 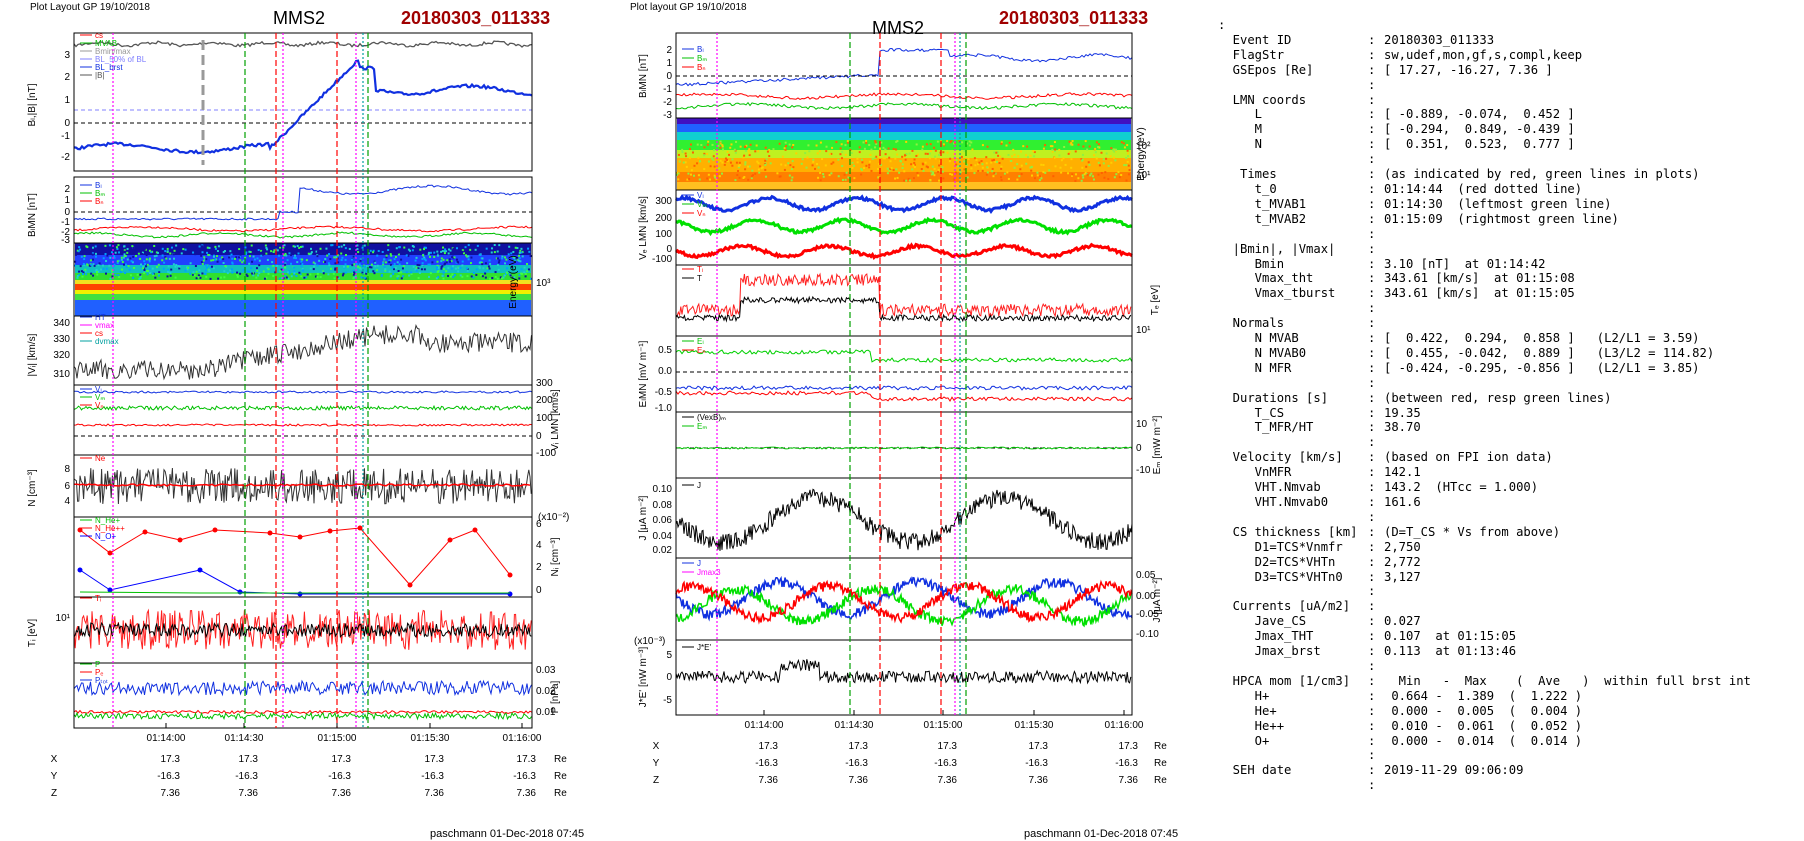 What do you see at coordinates (303, 276) in the screenshot?
I see `spectrogram-band` at bounding box center [303, 276].